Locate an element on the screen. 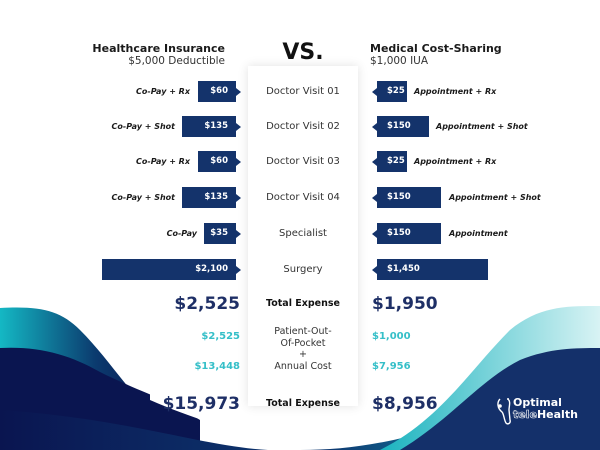  insurance-out-of-pocket: $2,525 is located at coordinates (220, 336).